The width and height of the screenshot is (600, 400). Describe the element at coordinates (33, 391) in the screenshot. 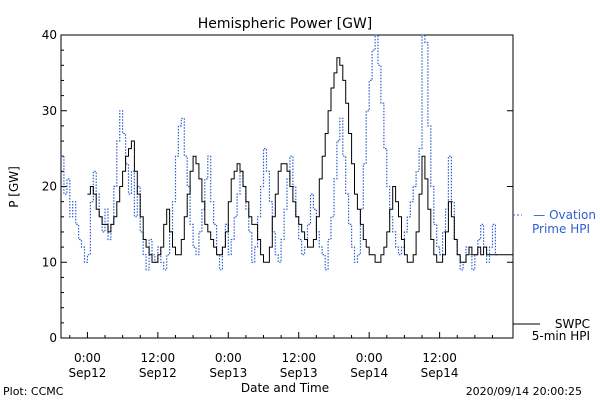

I see `plot-credit: Plot: CCMC` at that location.